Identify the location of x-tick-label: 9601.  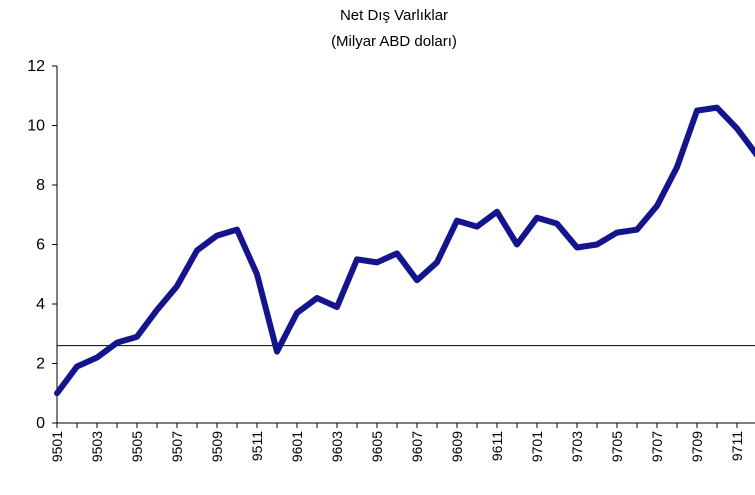
(297, 446).